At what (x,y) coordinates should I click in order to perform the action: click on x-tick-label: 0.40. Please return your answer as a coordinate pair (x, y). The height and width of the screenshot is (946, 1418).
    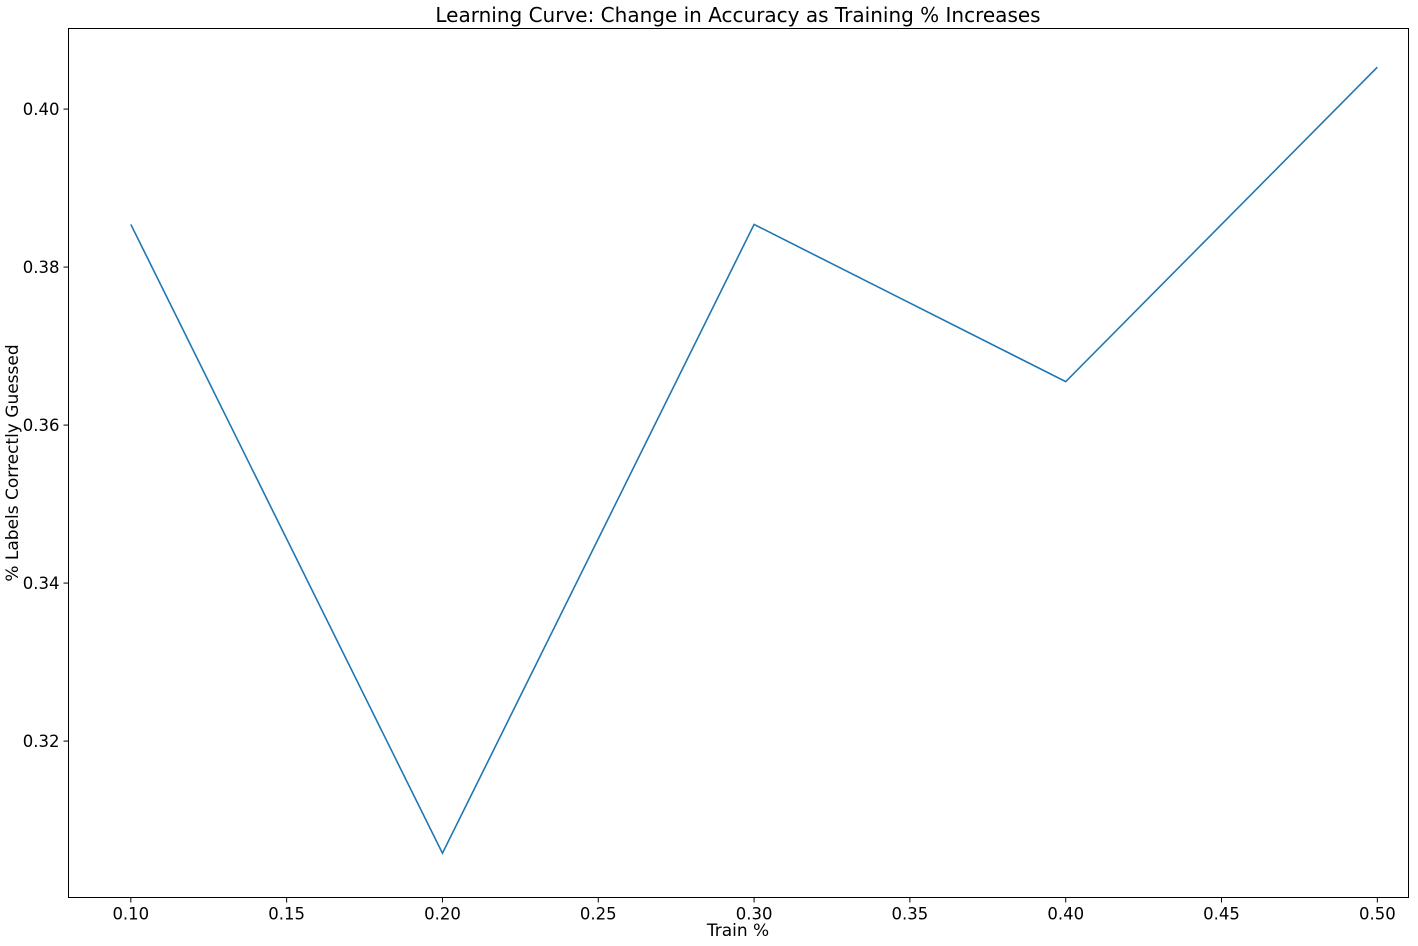
    Looking at the image, I should click on (1065, 914).